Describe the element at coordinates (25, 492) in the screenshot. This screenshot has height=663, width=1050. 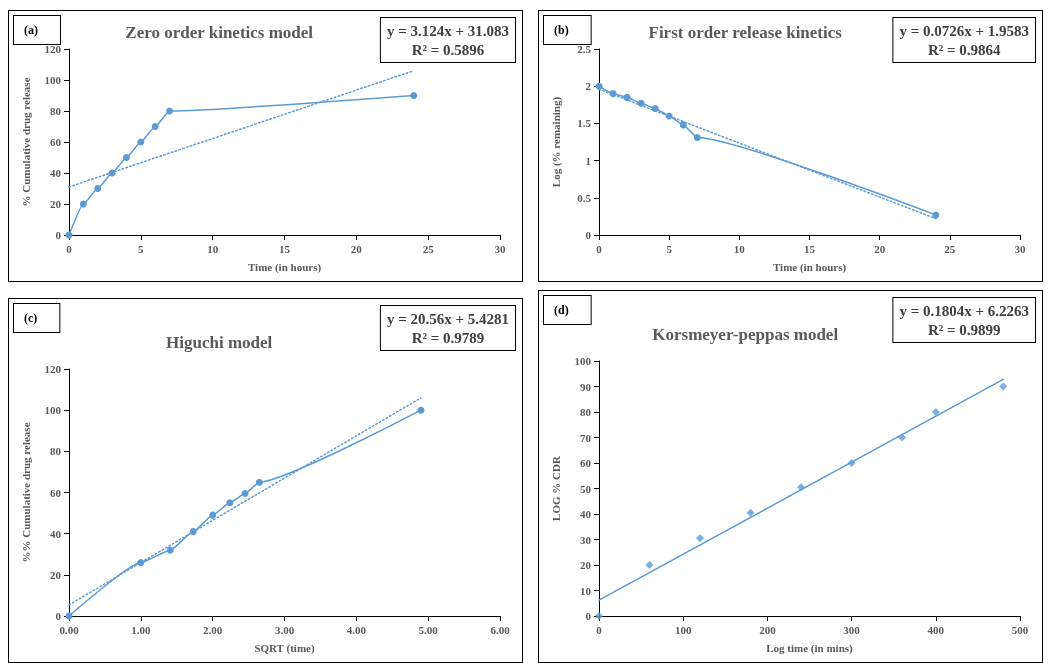
I see `y-axis-title: %% Cumulative drug release` at that location.